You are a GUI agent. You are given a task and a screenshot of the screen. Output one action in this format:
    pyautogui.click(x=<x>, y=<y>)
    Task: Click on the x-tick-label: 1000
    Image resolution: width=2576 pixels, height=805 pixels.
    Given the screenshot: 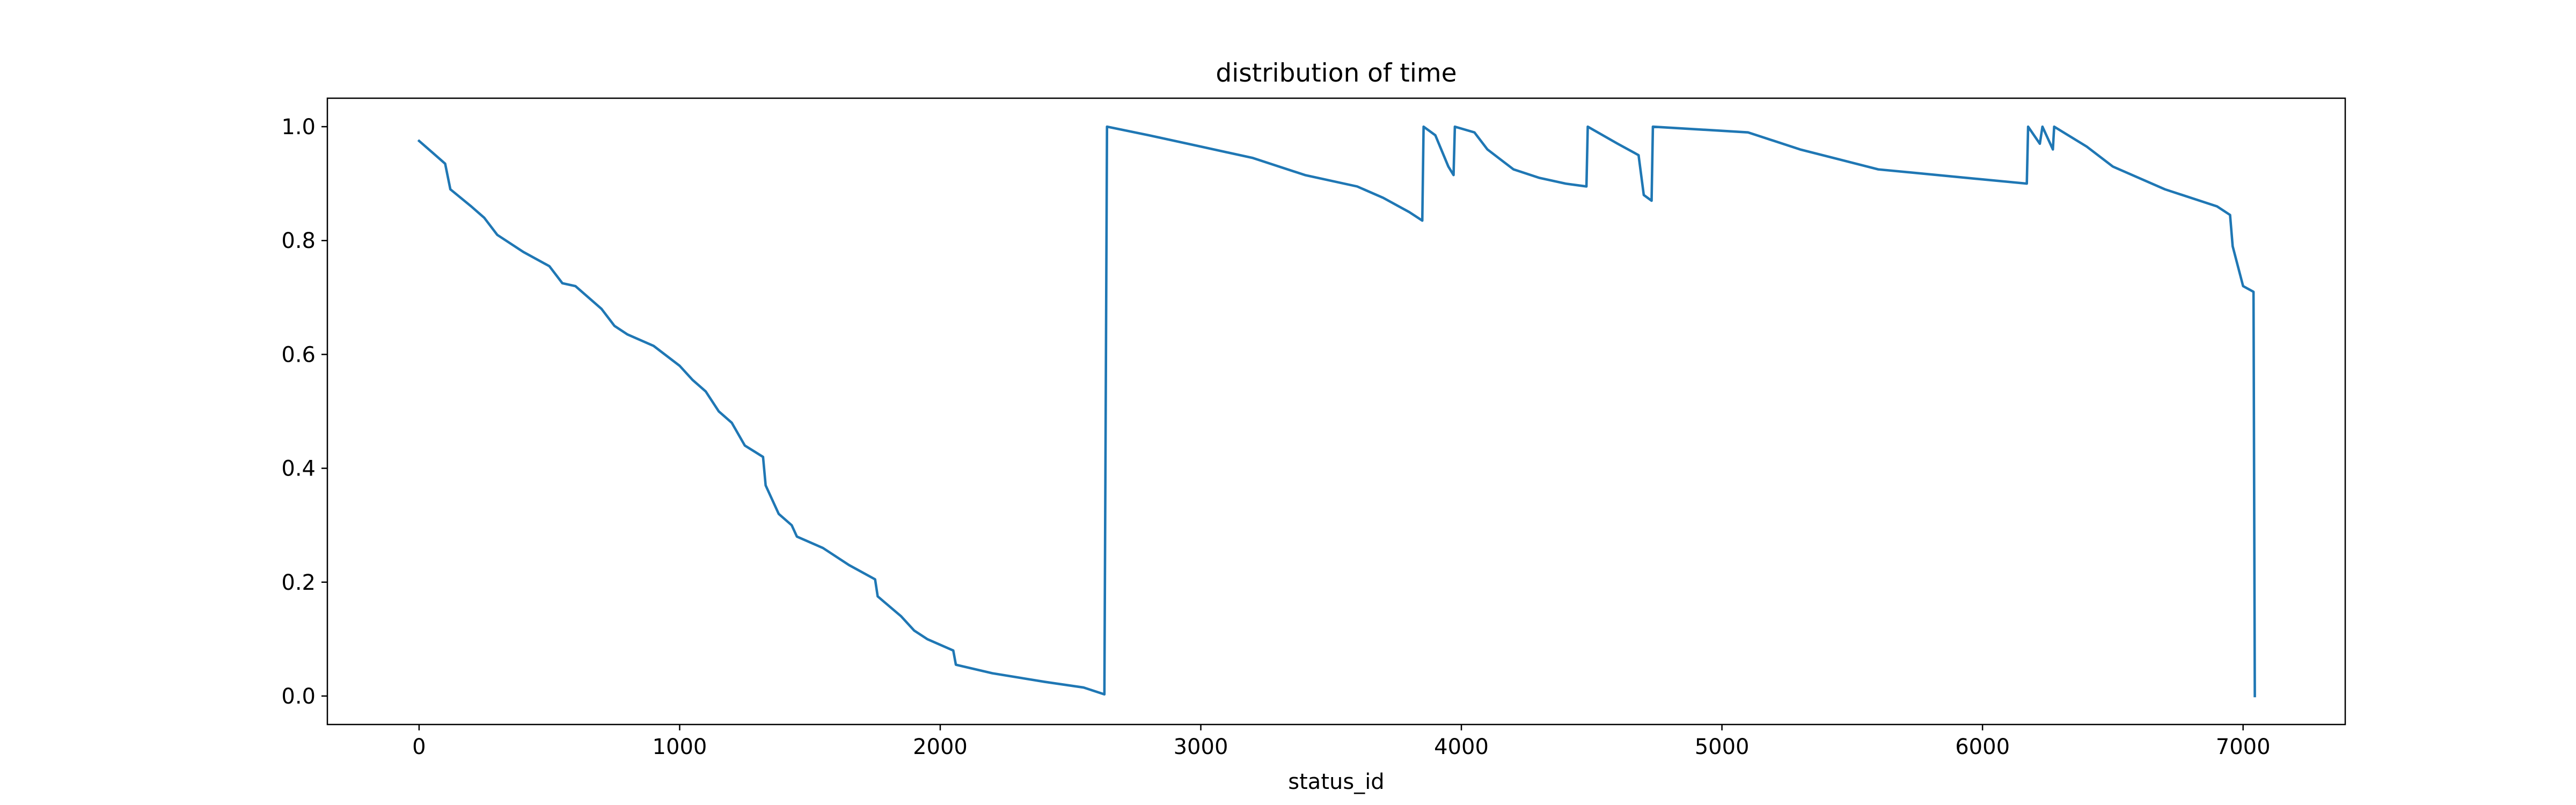 What is the action you would take?
    pyautogui.click(x=680, y=747)
    